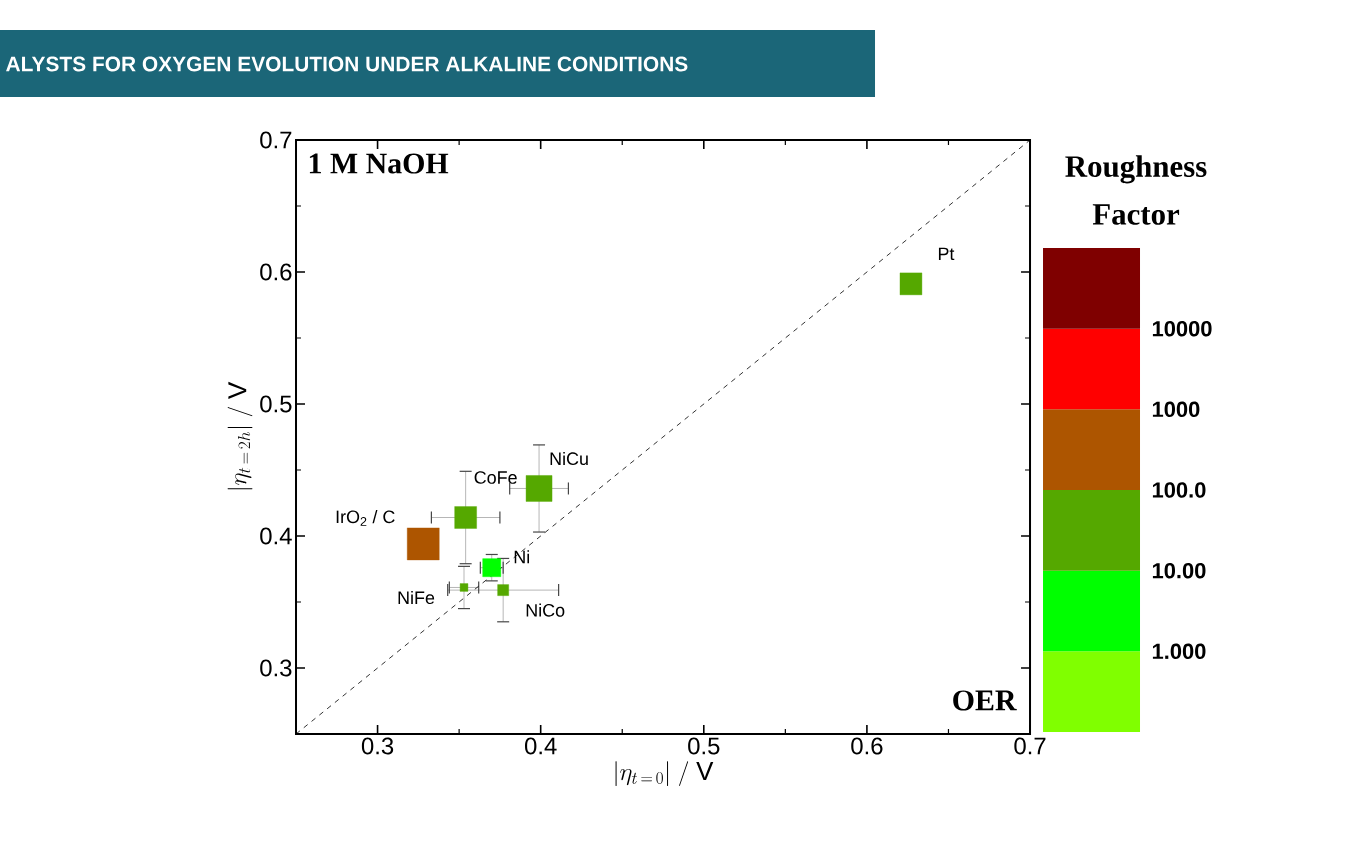 The image size is (1353, 855). What do you see at coordinates (867, 746) in the screenshot?
I see `x-tick-label: 0.6` at bounding box center [867, 746].